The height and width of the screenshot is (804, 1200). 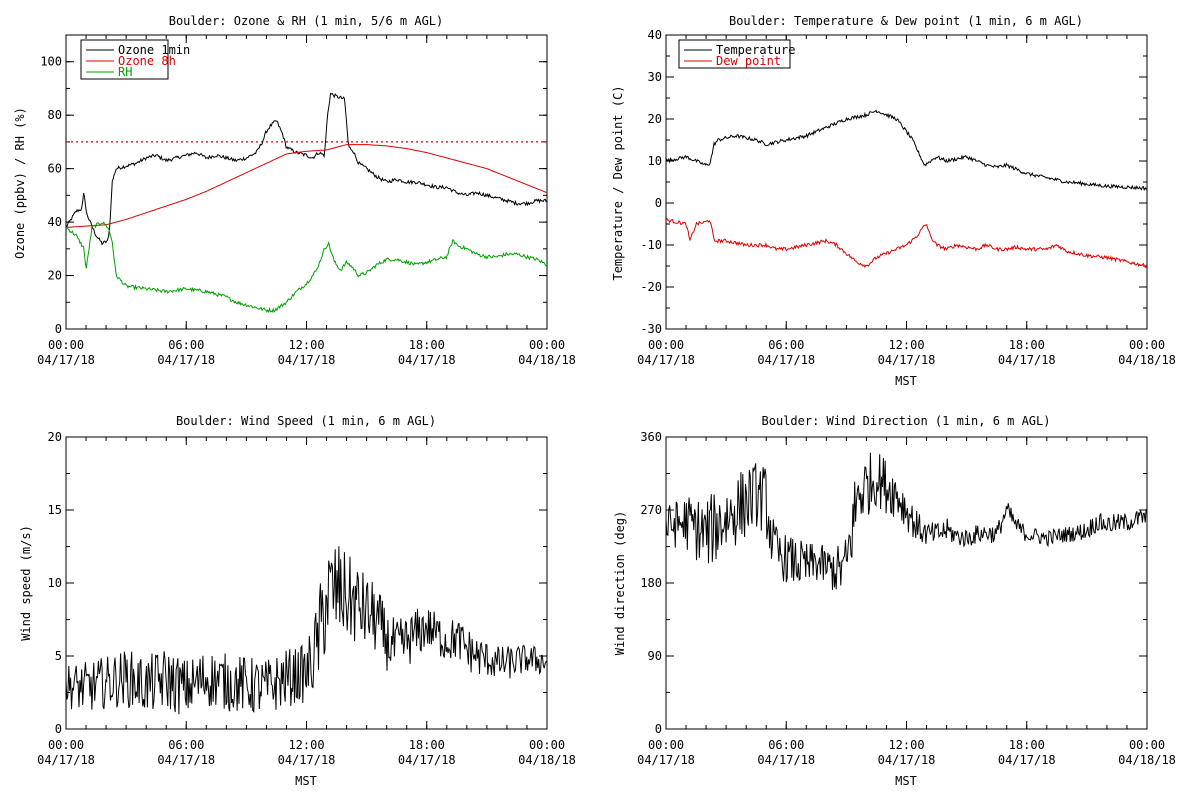 I want to click on y-tick-label: -30, so click(x=651, y=329).